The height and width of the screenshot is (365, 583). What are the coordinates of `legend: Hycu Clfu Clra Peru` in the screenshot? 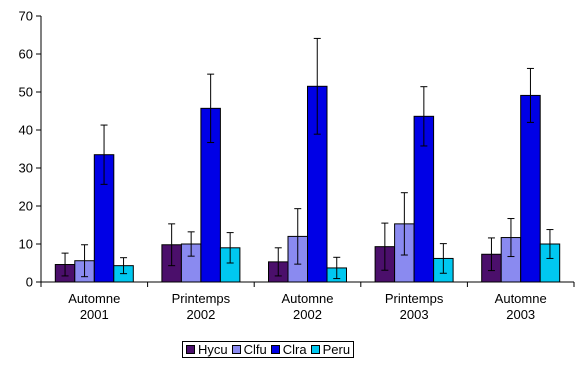 It's located at (268, 349).